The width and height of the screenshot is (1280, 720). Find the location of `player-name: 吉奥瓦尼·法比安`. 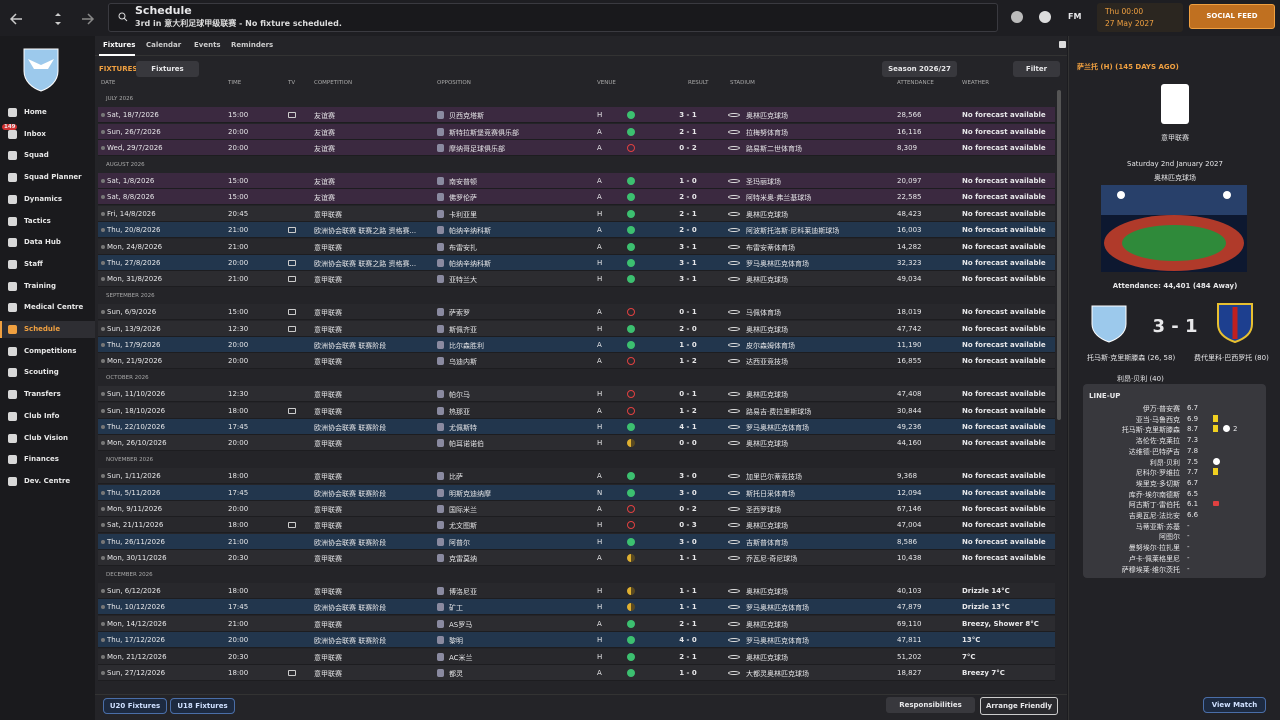

player-name: 吉奥瓦尼·法比安 is located at coordinates (1154, 516).